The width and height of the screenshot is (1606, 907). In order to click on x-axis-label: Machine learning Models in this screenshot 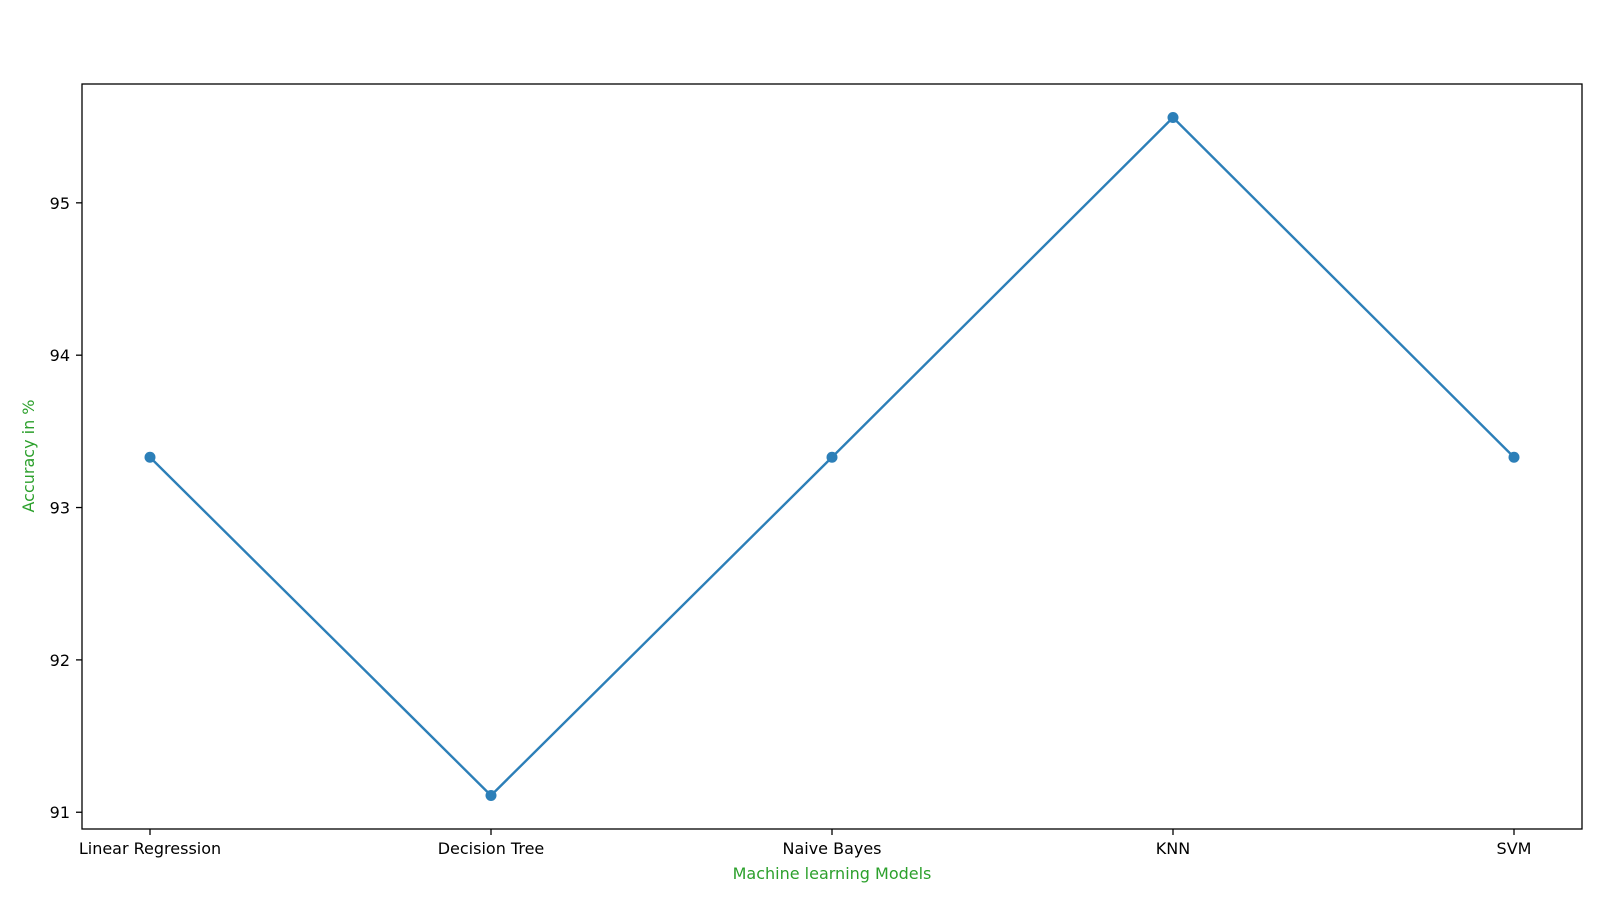, I will do `click(832, 873)`.